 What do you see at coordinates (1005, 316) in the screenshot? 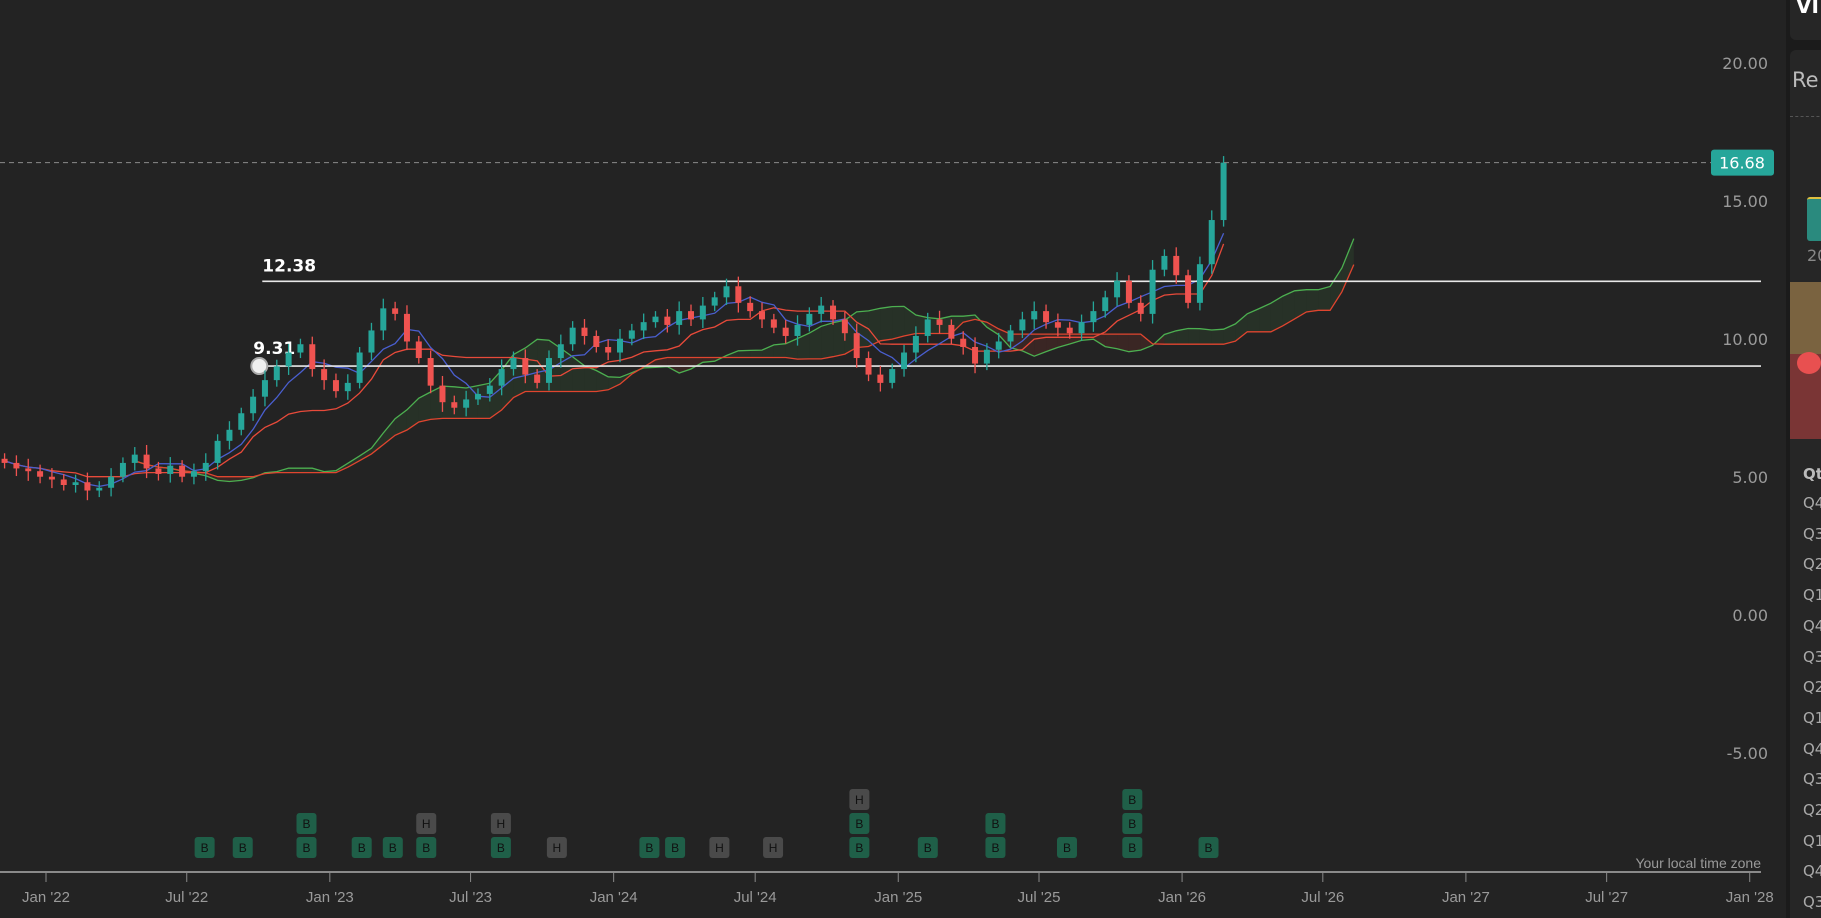
I see `horizontal-levels: 12.38 9.31` at bounding box center [1005, 316].